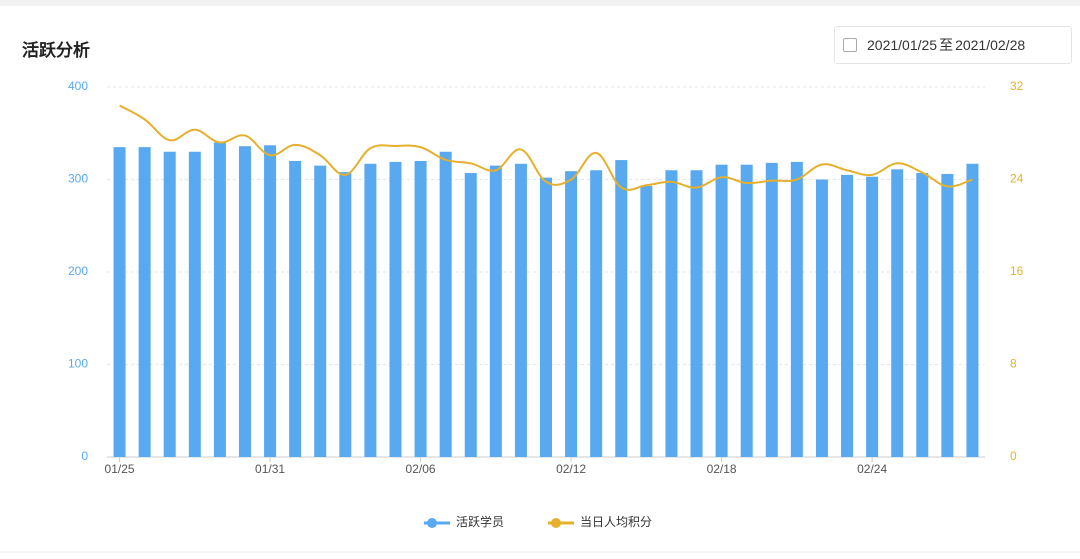 This screenshot has width=1080, height=559. I want to click on x-tick-label: 02/24, so click(872, 469).